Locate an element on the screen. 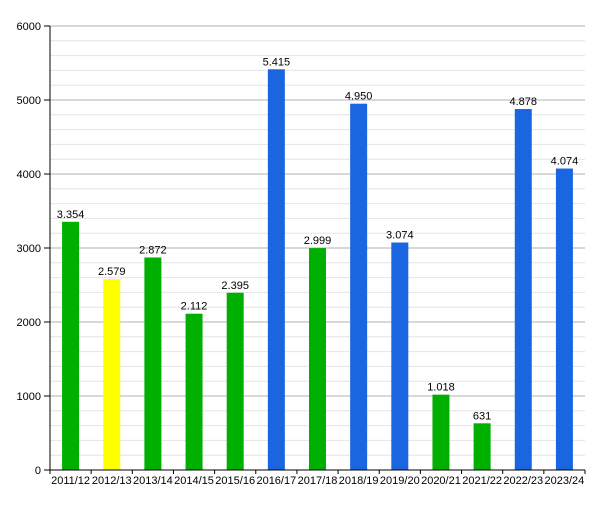 The height and width of the screenshot is (505, 600). data-label: 2.872 is located at coordinates (153, 250).